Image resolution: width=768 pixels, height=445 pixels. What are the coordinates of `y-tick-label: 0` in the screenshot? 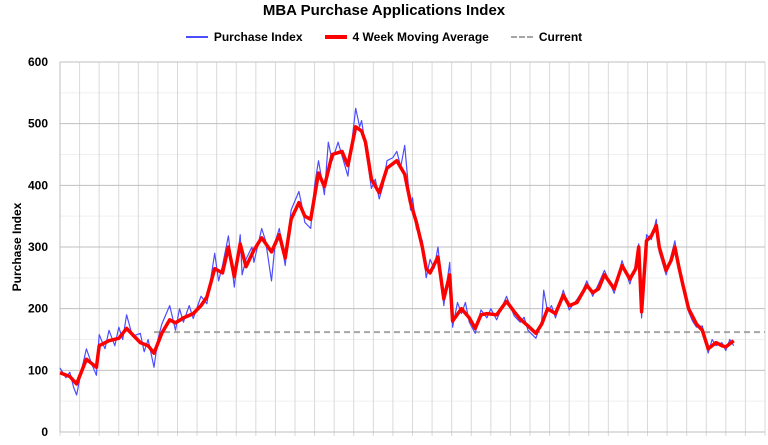 It's located at (44, 432).